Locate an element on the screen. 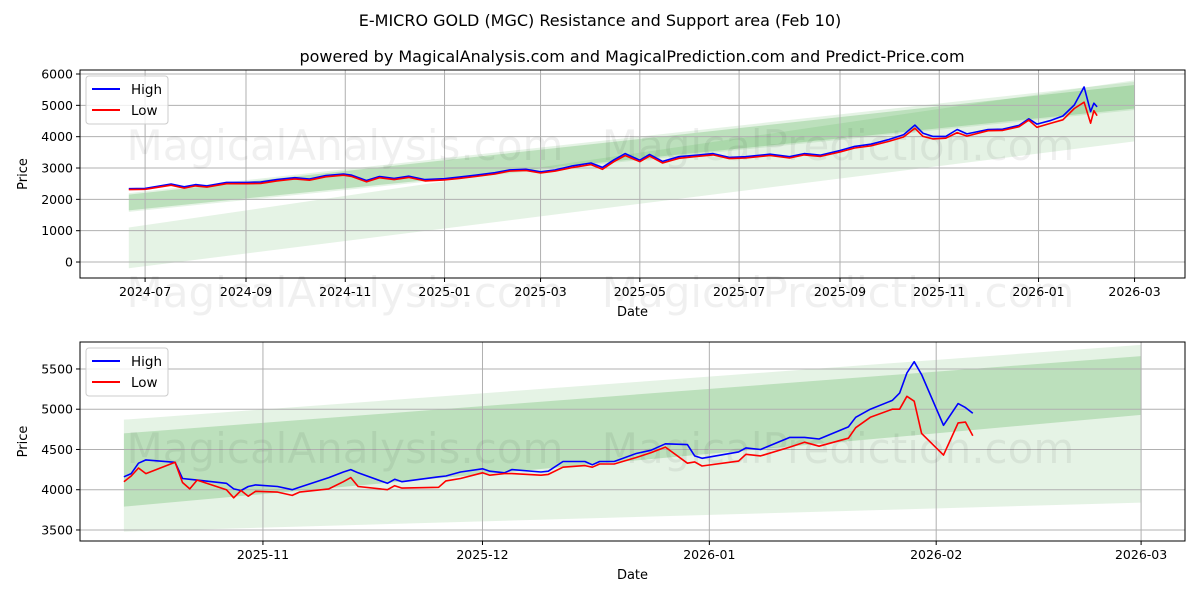 The image size is (1200, 600). x-tick-label: 2025-09 is located at coordinates (840, 291).